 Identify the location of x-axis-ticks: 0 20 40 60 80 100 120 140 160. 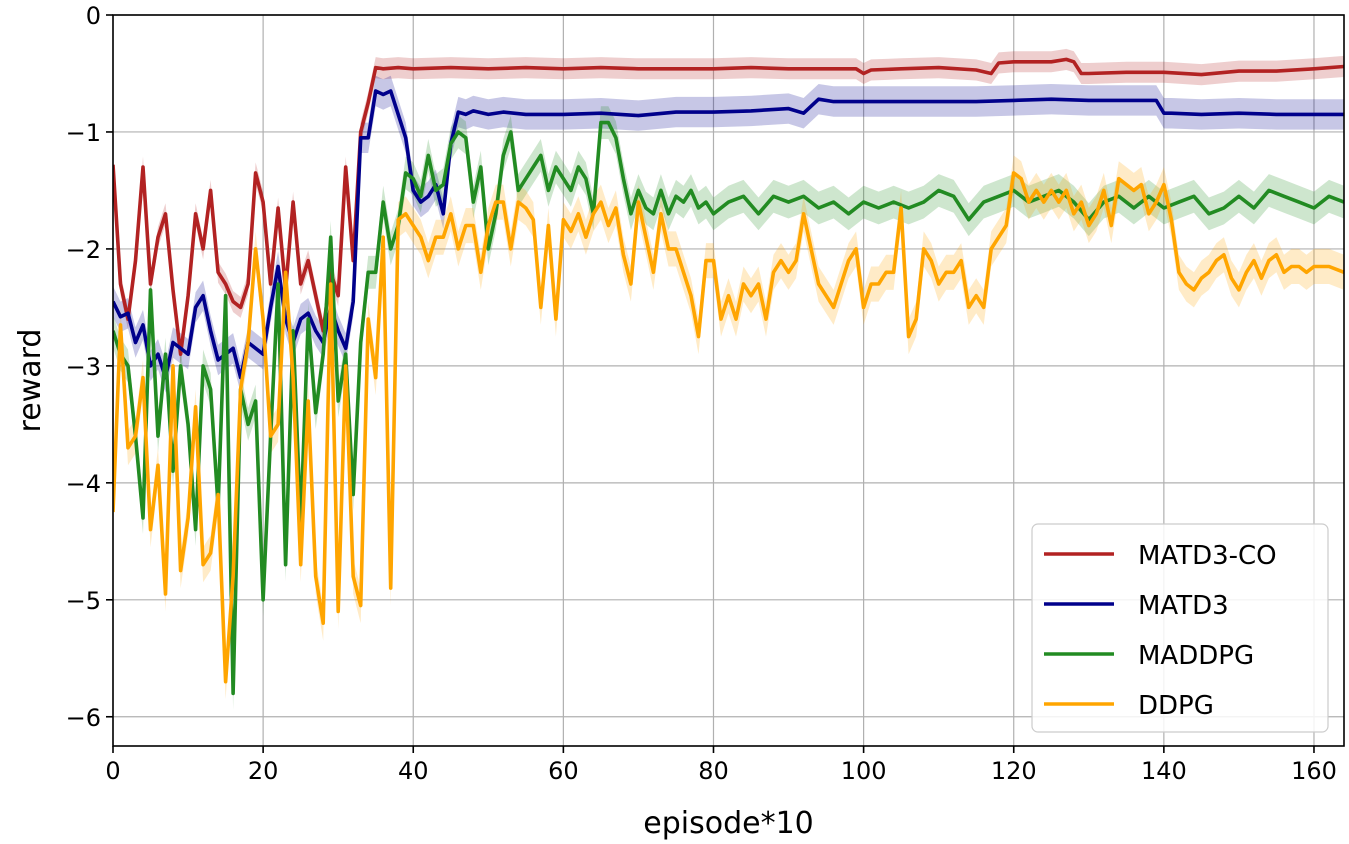
(721, 765).